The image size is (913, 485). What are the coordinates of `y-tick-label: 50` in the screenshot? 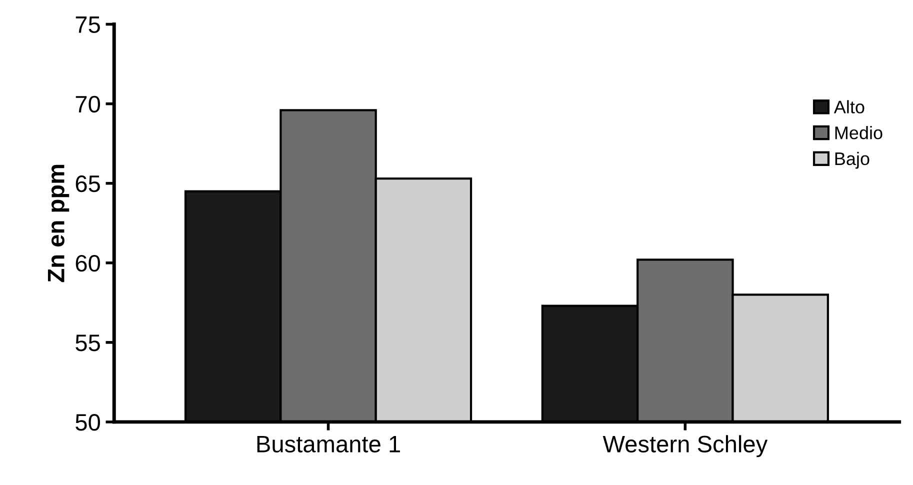 It's located at (88, 422).